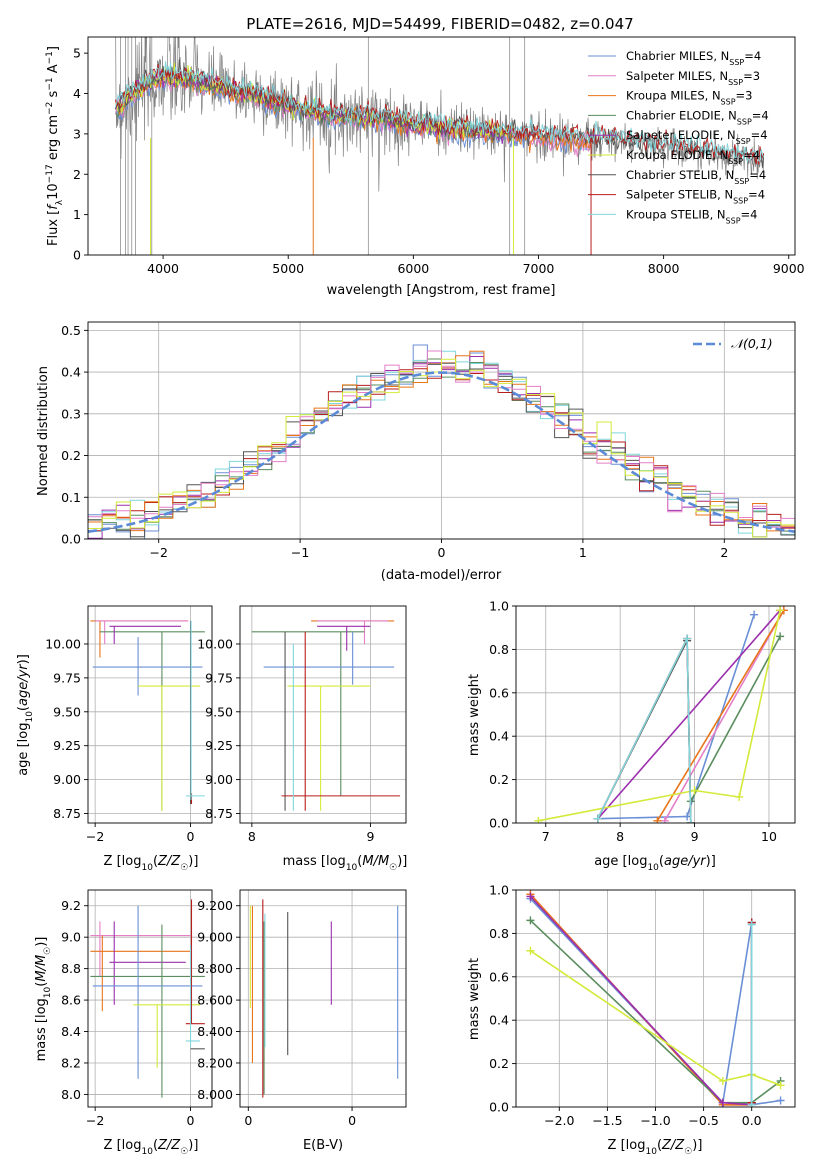 Image resolution: width=819 pixels, height=1170 pixels. I want to click on x-axis-label: wavelength [Angstrom, rest frame], so click(441, 290).